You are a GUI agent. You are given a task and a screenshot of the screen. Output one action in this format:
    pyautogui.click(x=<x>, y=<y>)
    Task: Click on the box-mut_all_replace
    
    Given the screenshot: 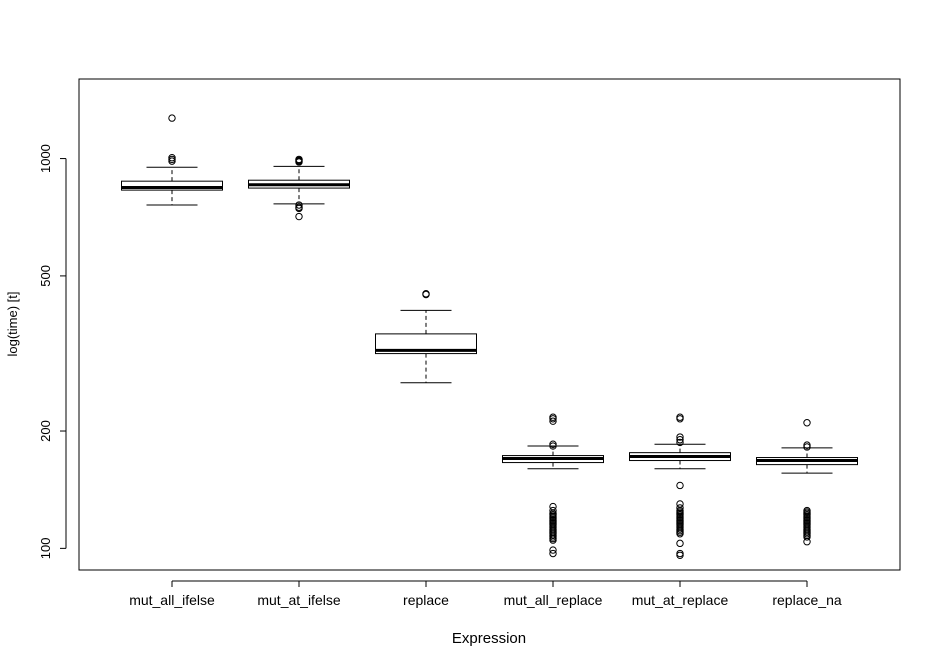 What is the action you would take?
    pyautogui.click(x=553, y=485)
    